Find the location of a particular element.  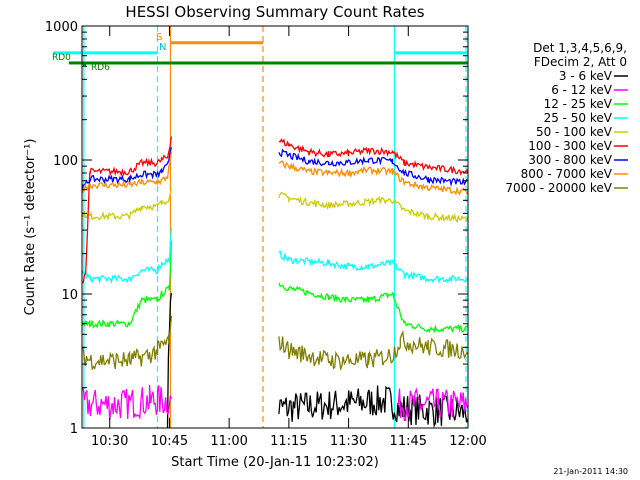

legend-label-7: 800 - 7000 keV is located at coordinates (567, 174).